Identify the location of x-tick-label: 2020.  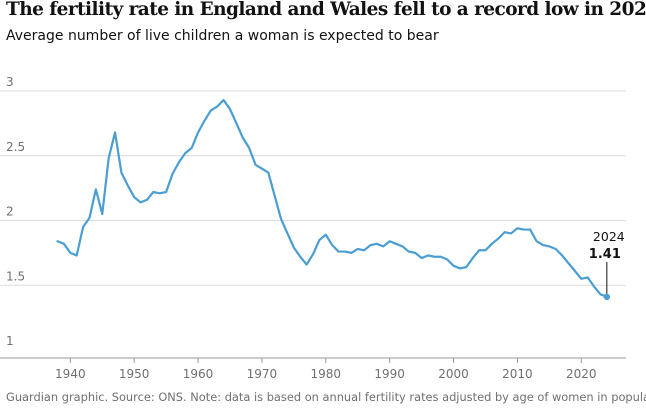
(581, 374).